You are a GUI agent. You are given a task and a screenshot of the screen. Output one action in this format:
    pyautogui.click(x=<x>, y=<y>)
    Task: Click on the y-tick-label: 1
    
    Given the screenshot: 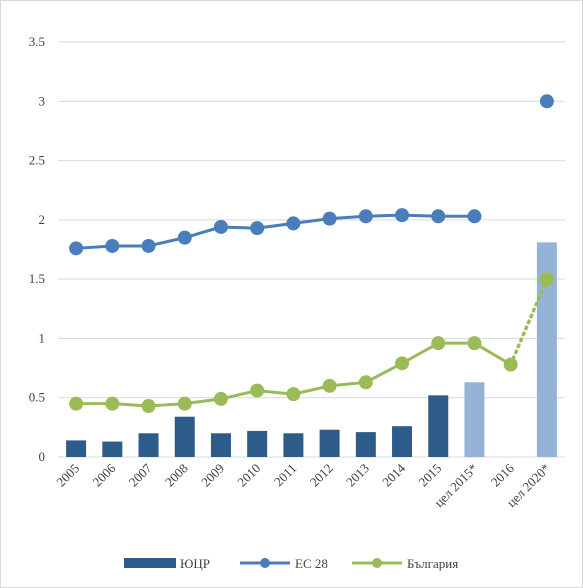 What is the action you would take?
    pyautogui.click(x=42, y=337)
    